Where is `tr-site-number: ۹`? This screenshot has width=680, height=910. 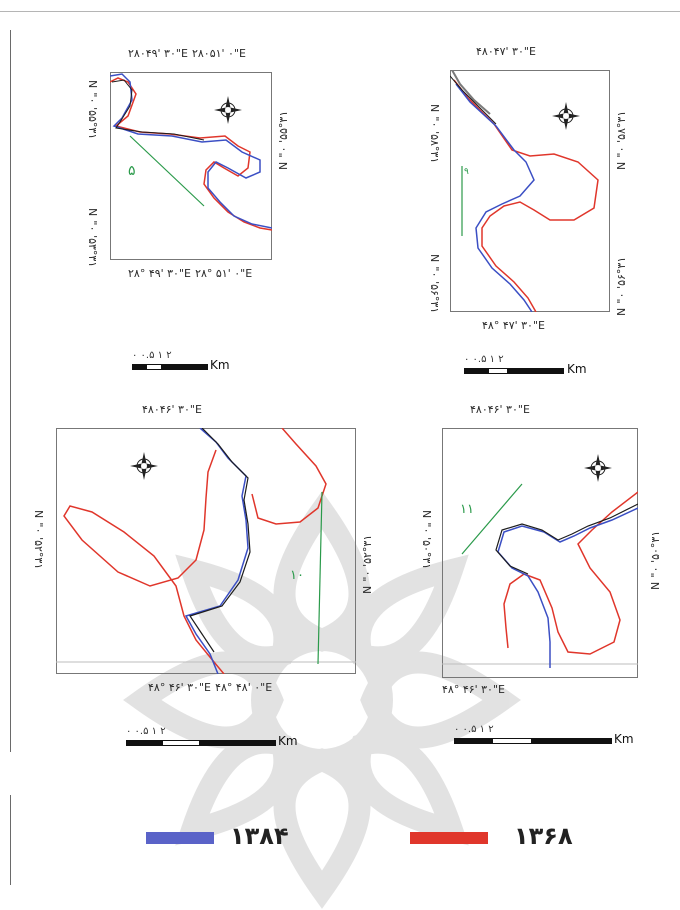
tr-site-number: ۹ is located at coordinates (466, 172).